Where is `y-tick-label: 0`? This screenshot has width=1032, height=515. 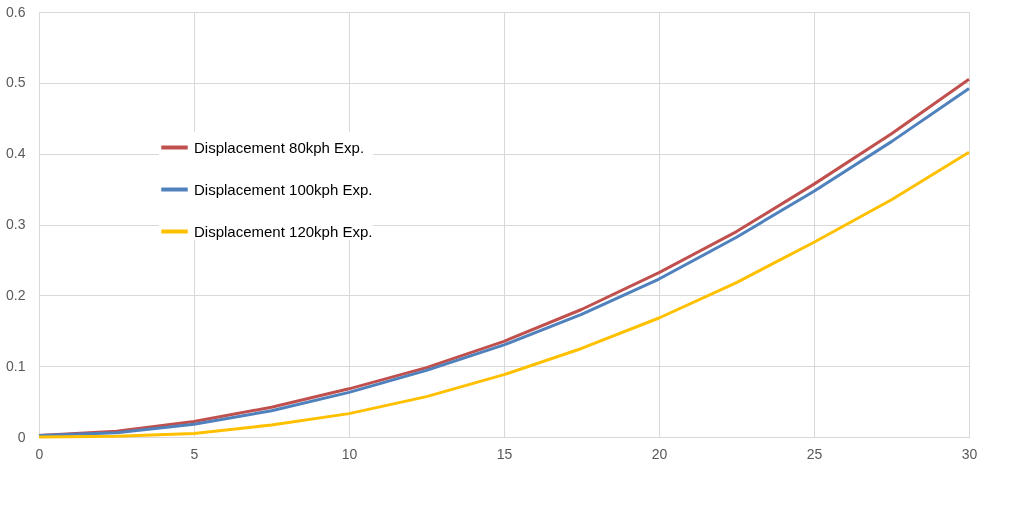
y-tick-label: 0 is located at coordinates (21, 436).